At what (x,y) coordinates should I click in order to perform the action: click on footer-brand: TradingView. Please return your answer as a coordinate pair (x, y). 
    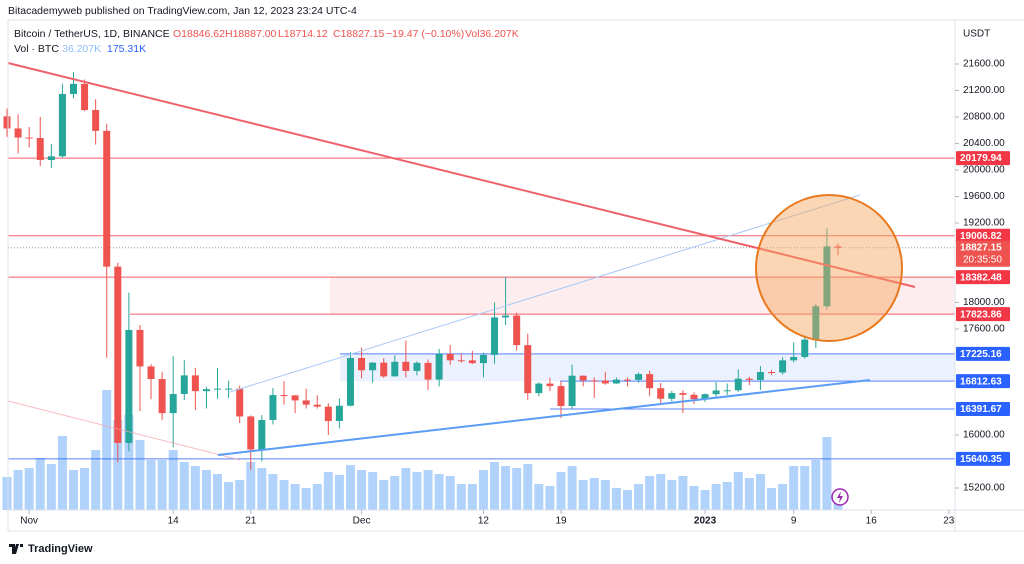
    Looking at the image, I should click on (60, 549).